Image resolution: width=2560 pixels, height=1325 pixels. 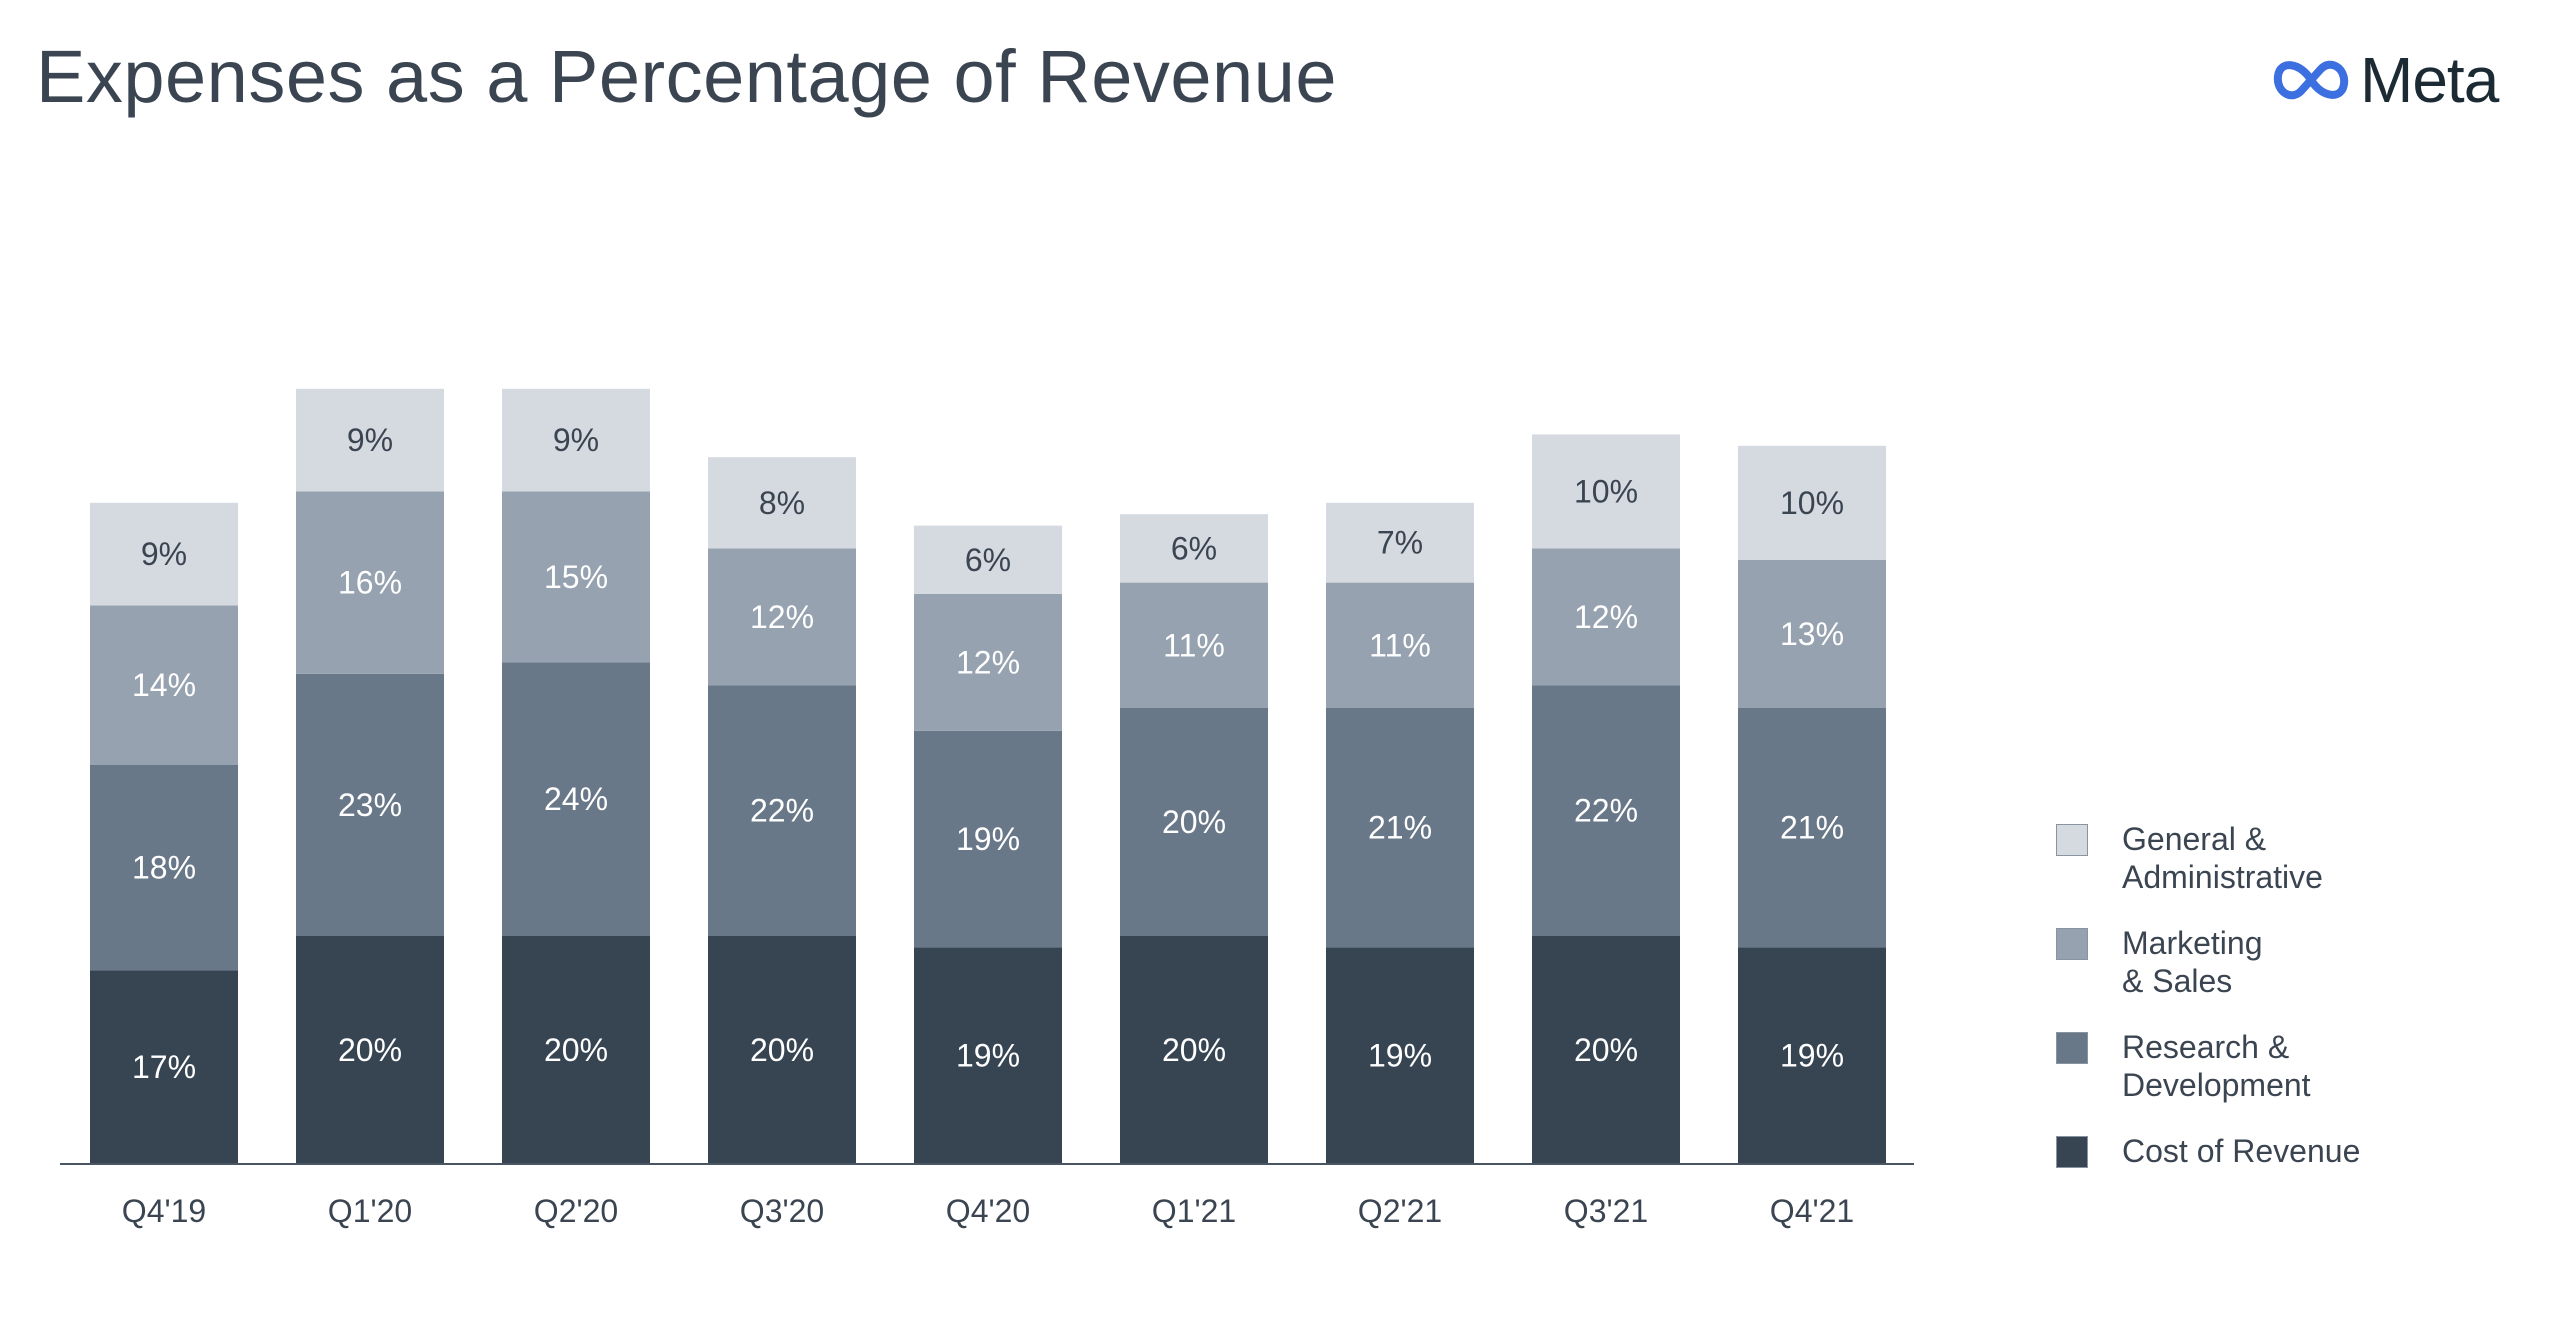 I want to click on legend-item: Marketing & Sales, so click(x=2159, y=962).